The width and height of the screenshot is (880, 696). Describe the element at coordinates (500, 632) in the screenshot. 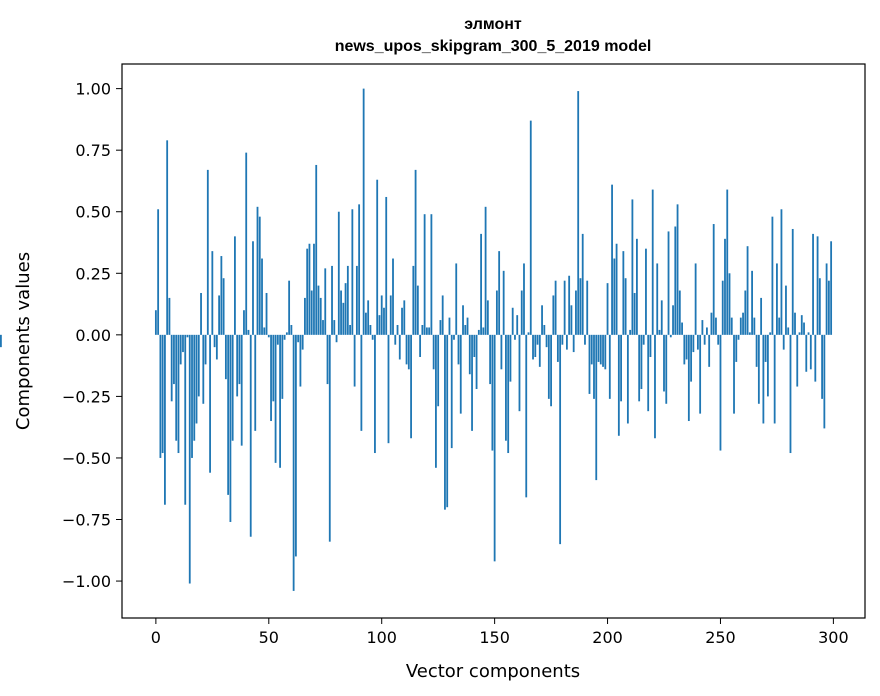

I see `x-axis: 0 50 100 150 200 250 300` at that location.